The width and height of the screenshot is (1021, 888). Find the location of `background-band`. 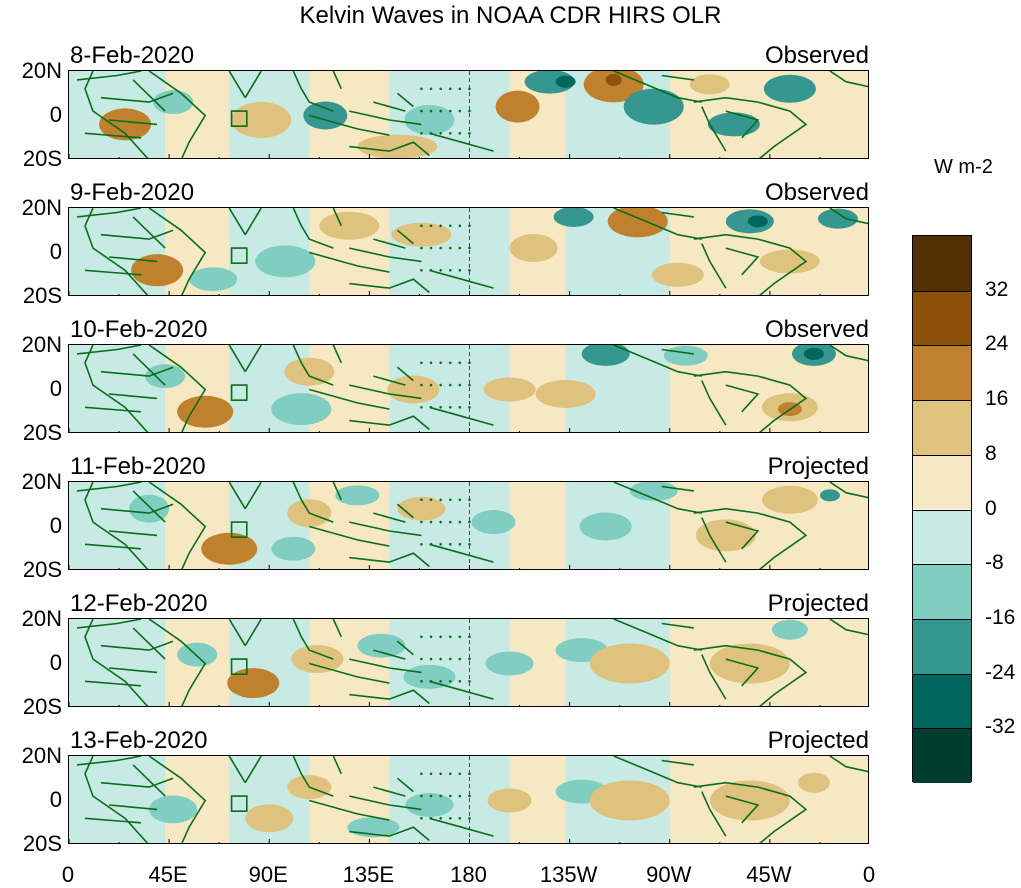

background-band is located at coordinates (538, 525).